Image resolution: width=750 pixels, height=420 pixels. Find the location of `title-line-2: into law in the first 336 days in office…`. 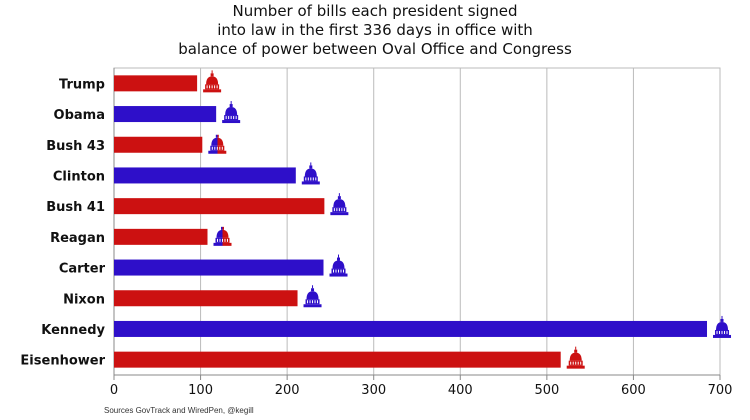

title-line-2: into law in the first 336 days in office… is located at coordinates (375, 30).